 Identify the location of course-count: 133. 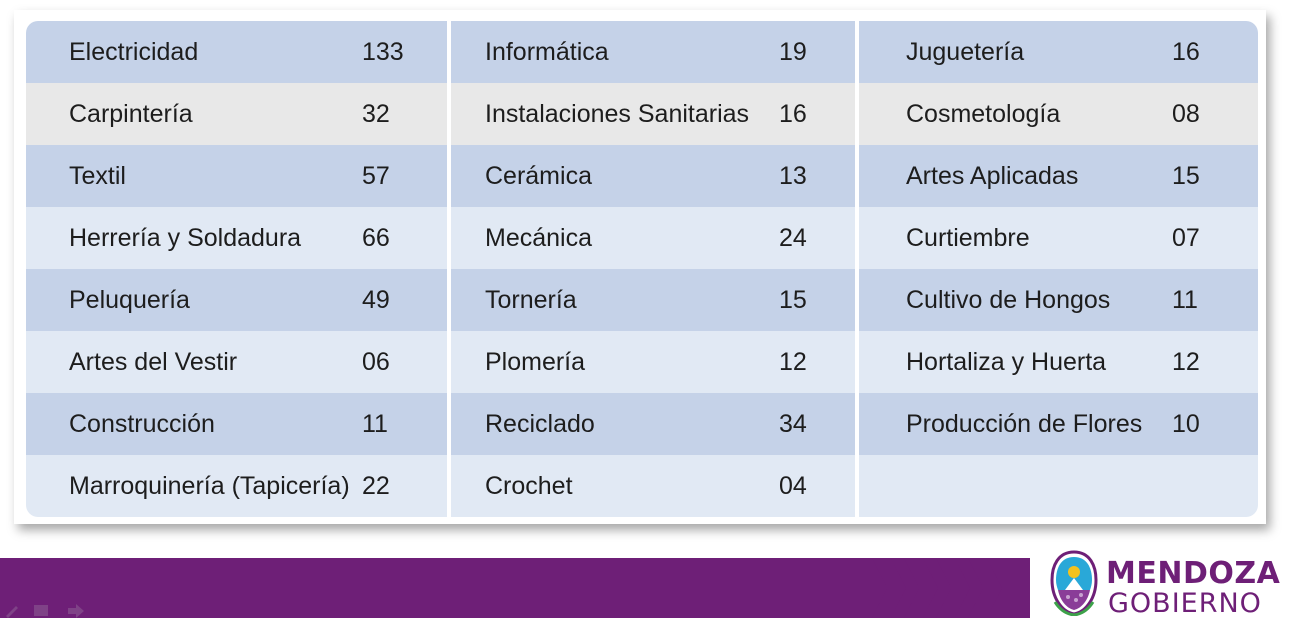
(383, 51).